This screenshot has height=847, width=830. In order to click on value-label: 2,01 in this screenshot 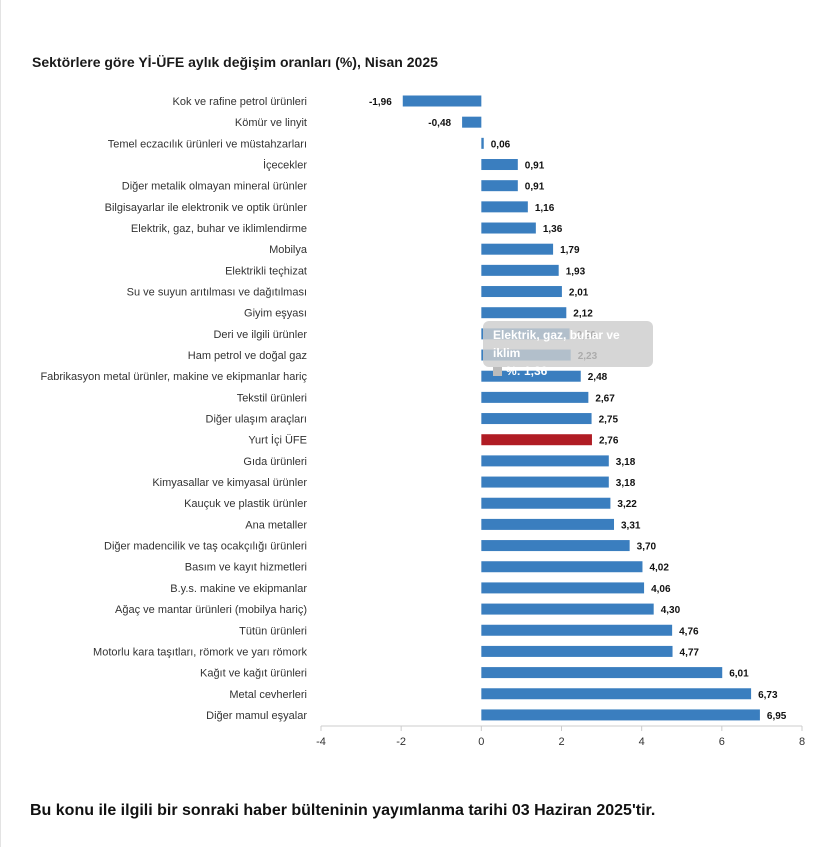, I will do `click(579, 293)`.